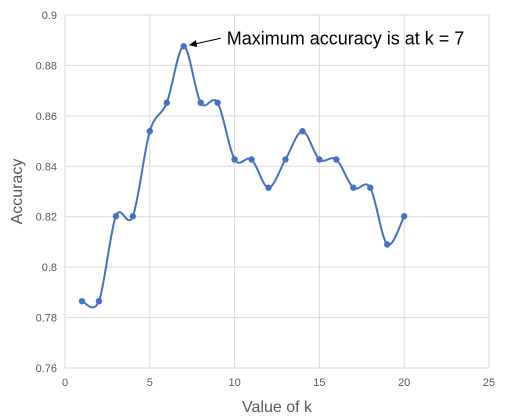  What do you see at coordinates (489, 383) in the screenshot?
I see `x-tick-label: 25` at bounding box center [489, 383].